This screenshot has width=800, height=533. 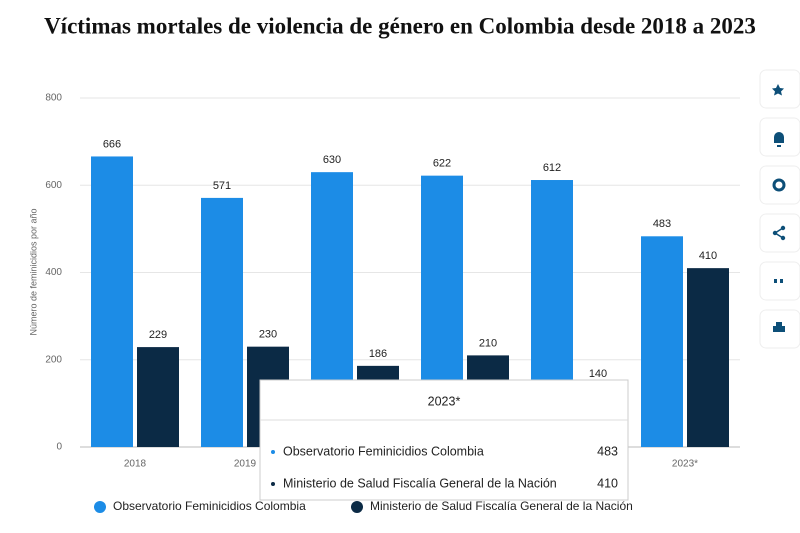 I want to click on y-tick-label: 800, so click(x=53, y=98).